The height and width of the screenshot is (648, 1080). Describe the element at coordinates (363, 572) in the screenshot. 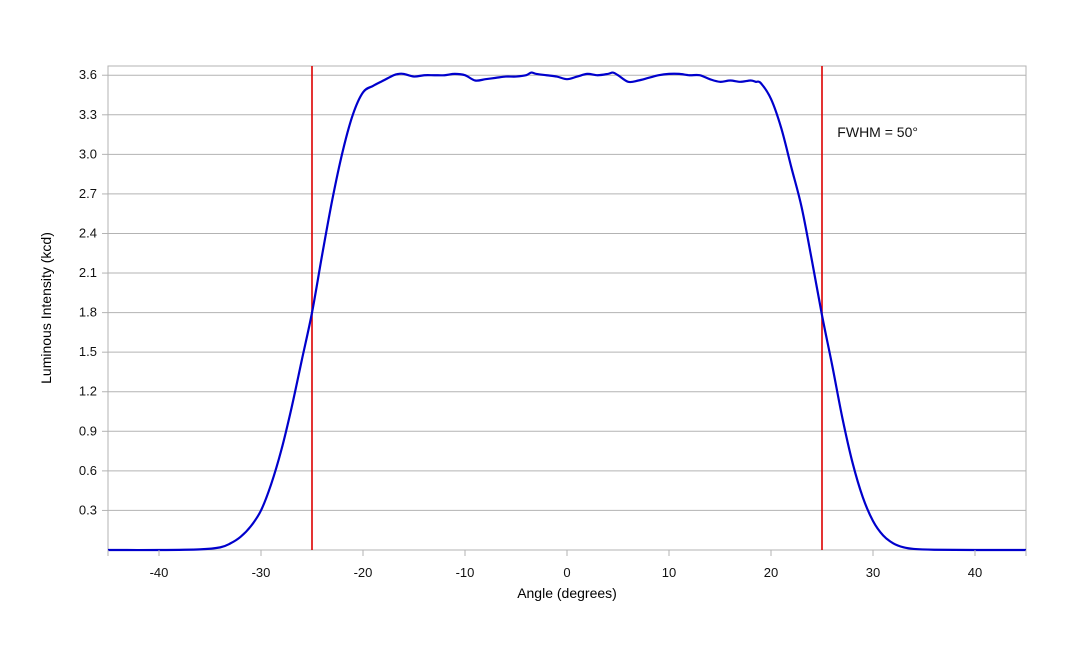

I see `x-tick-label: -20` at that location.